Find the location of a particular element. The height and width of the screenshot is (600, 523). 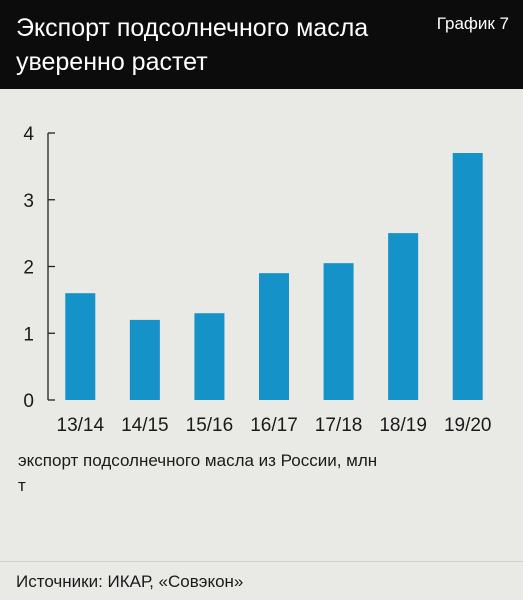

x-tick-label: 18/19 is located at coordinates (403, 425).